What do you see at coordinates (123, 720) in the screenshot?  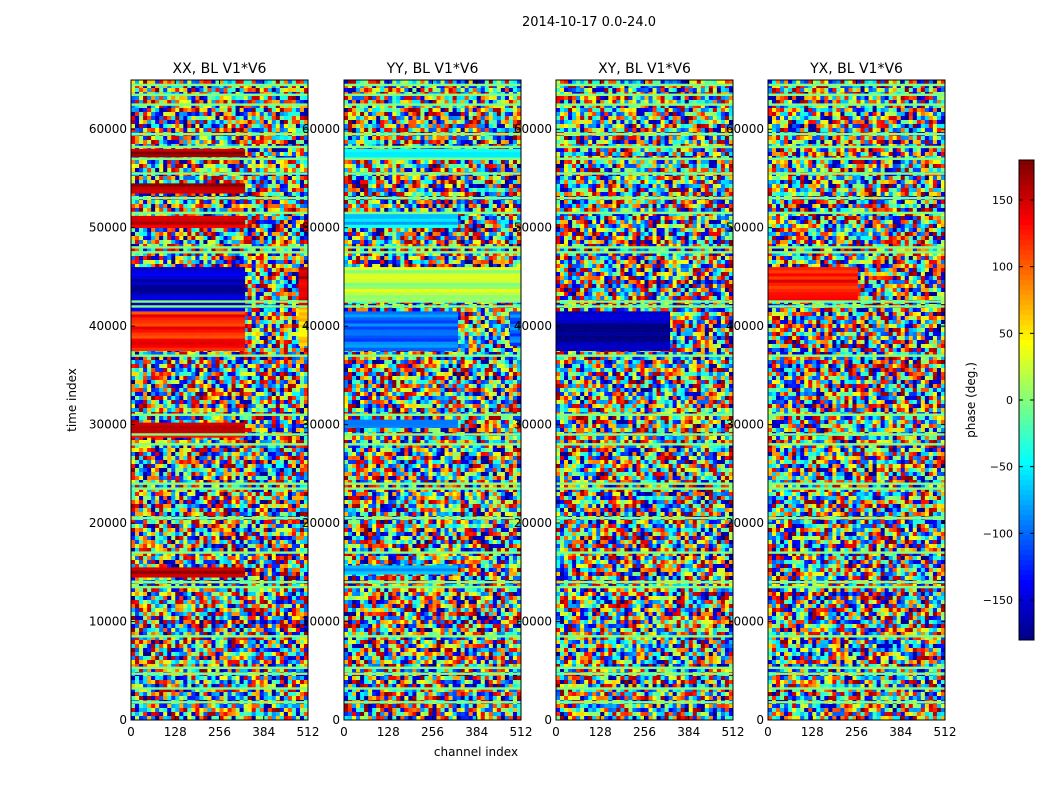 I see `y-tick-label: 0` at bounding box center [123, 720].